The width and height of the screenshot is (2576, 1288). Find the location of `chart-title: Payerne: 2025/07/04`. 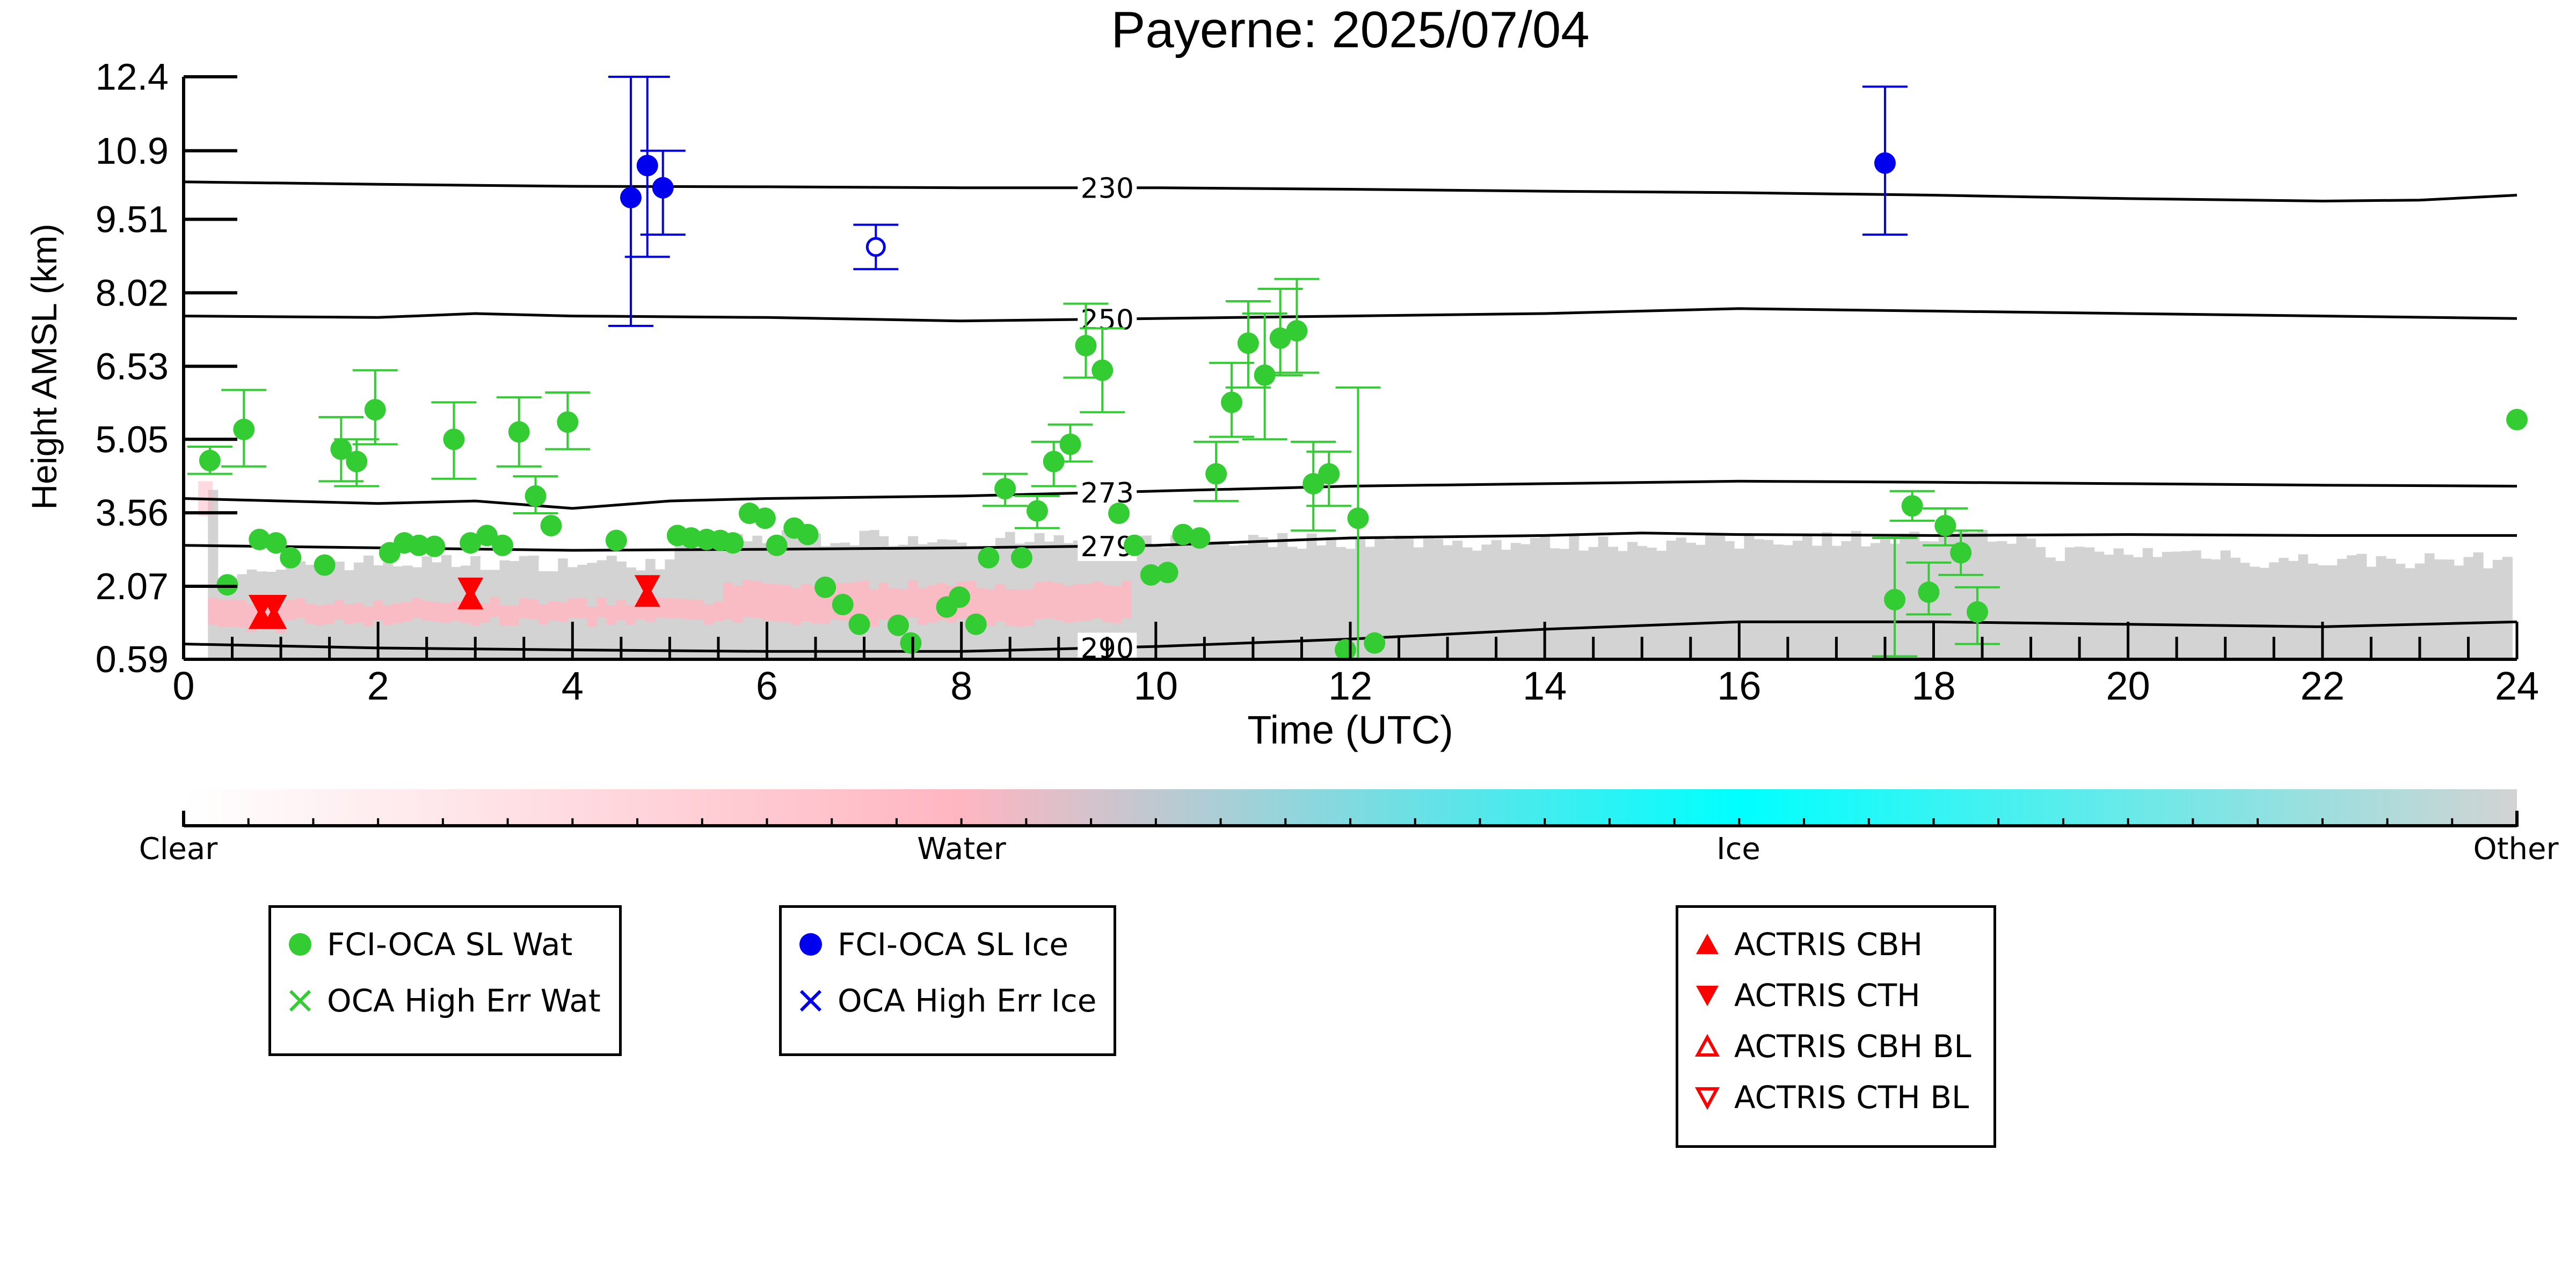

chart-title: Payerne: 2025/07/04 is located at coordinates (1350, 30).